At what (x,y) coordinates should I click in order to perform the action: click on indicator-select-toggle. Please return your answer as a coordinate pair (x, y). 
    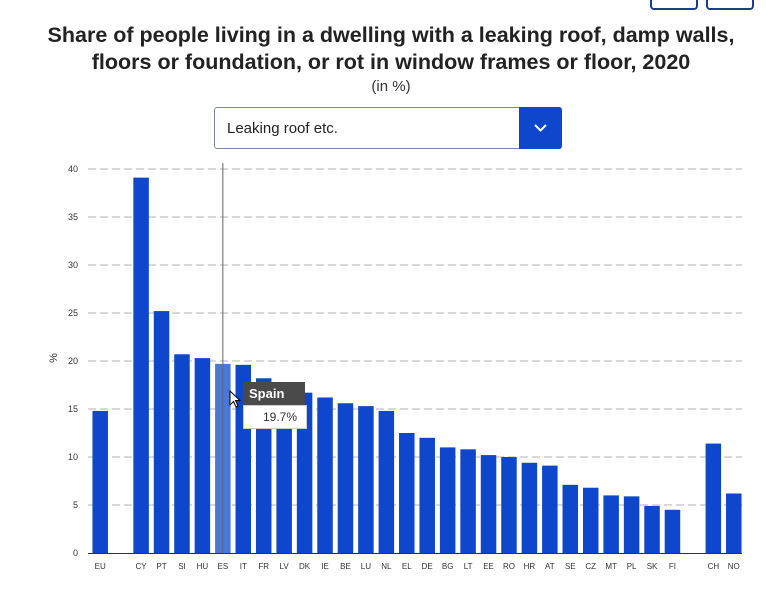
    Looking at the image, I should click on (540, 128).